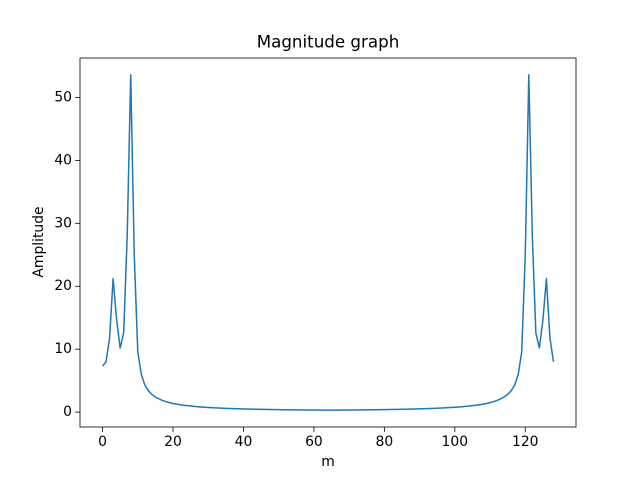 The width and height of the screenshot is (640, 480). I want to click on y-tick-label: 30, so click(63, 223).